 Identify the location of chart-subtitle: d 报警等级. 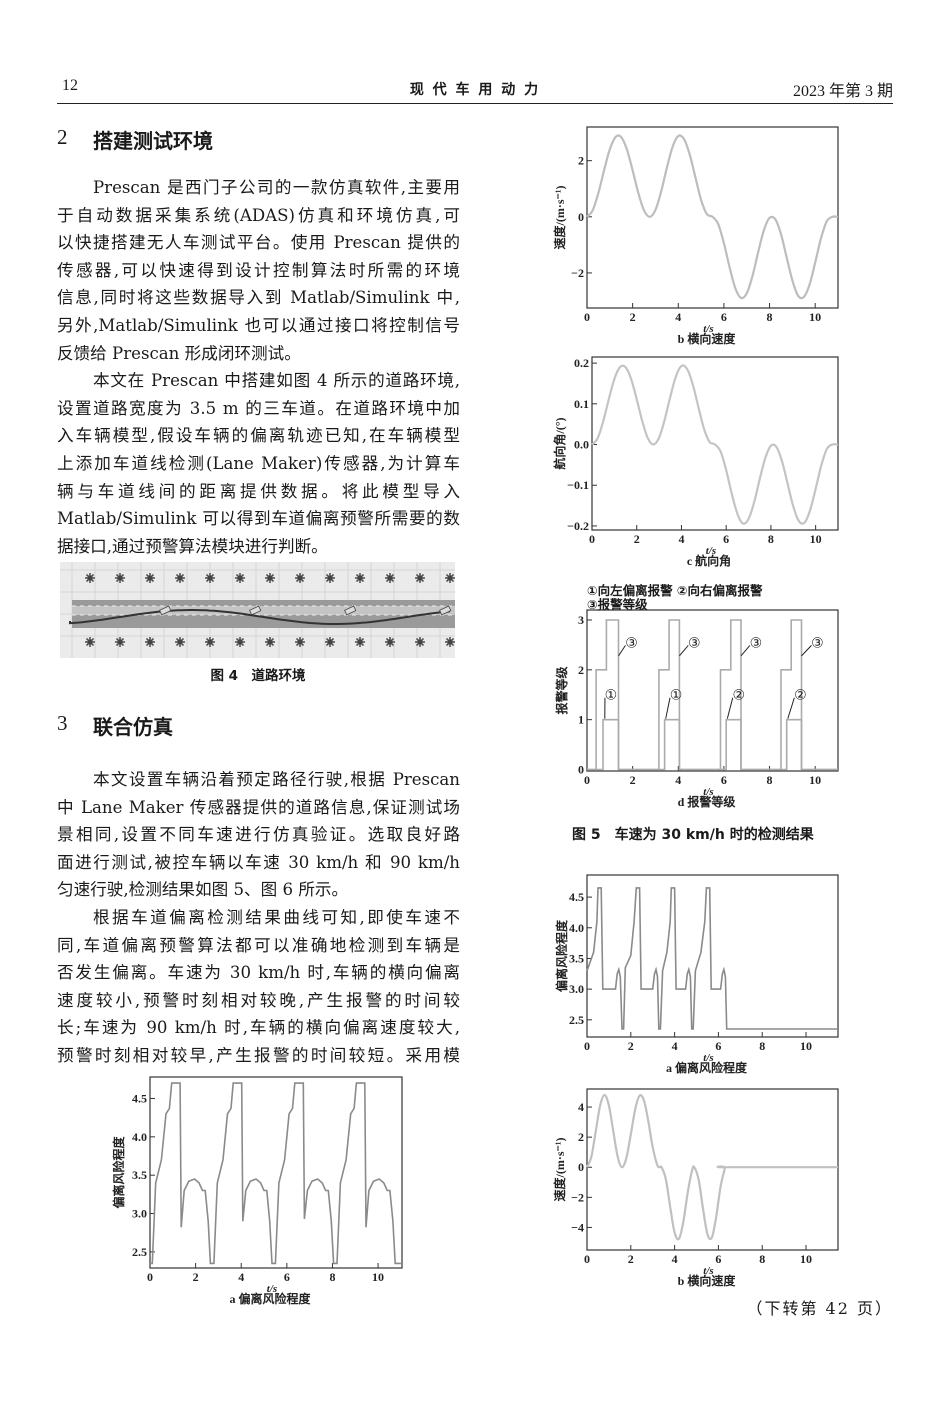
(707, 801).